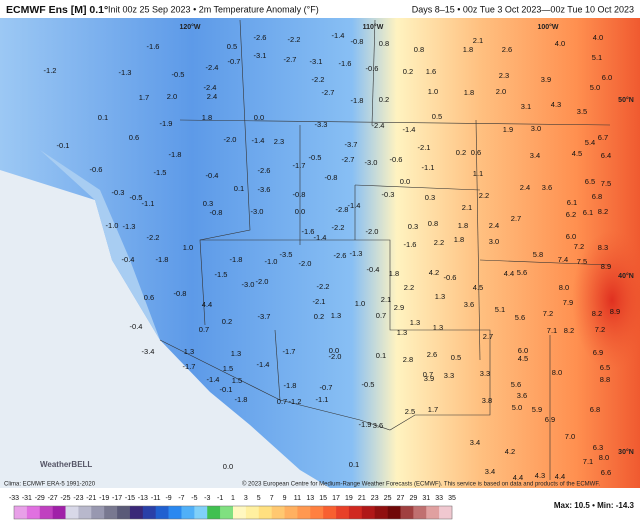 The width and height of the screenshot is (640, 526). What do you see at coordinates (53, 498) in the screenshot?
I see `colorbar-tick-label: -27` at bounding box center [53, 498].